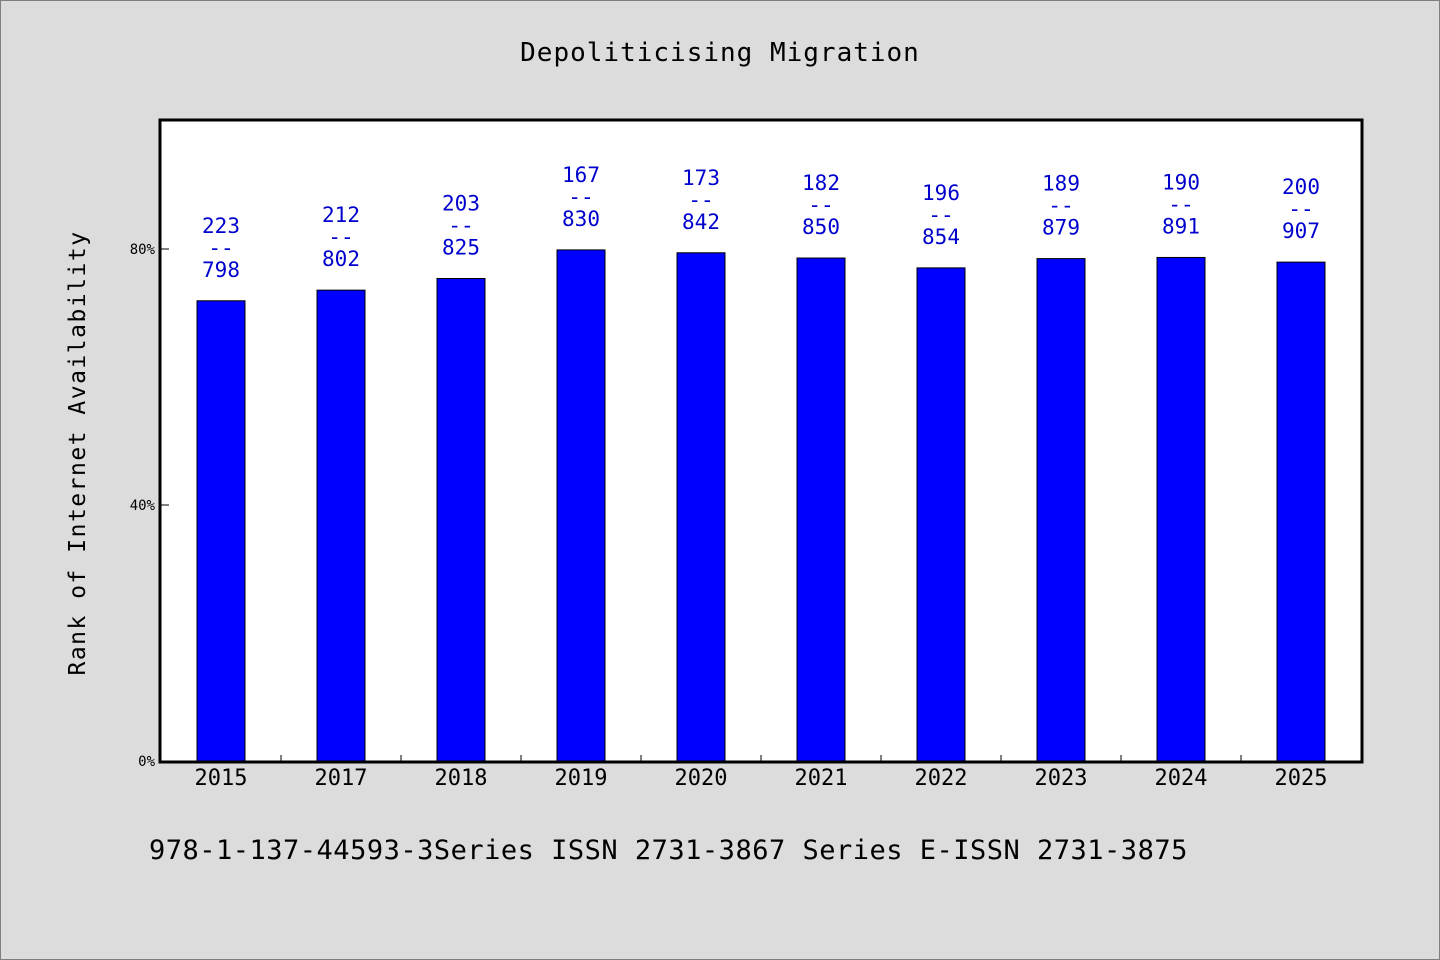 The image size is (1440, 960). What do you see at coordinates (941, 193) in the screenshot?
I see `data-label: 196` at bounding box center [941, 193].